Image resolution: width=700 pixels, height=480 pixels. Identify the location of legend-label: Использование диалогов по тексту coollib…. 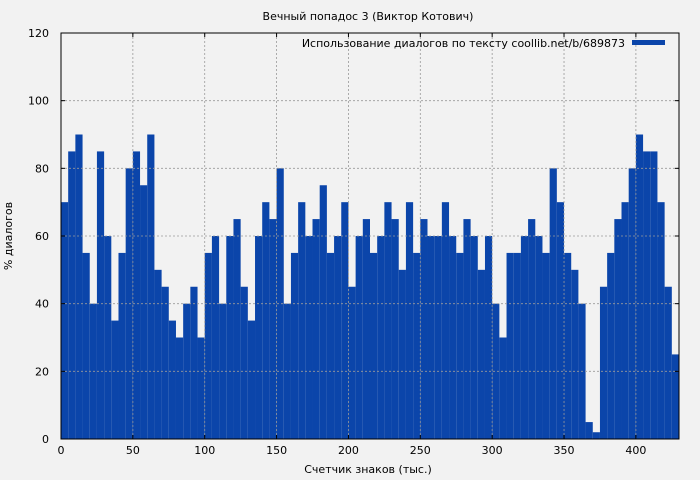
(463, 43).